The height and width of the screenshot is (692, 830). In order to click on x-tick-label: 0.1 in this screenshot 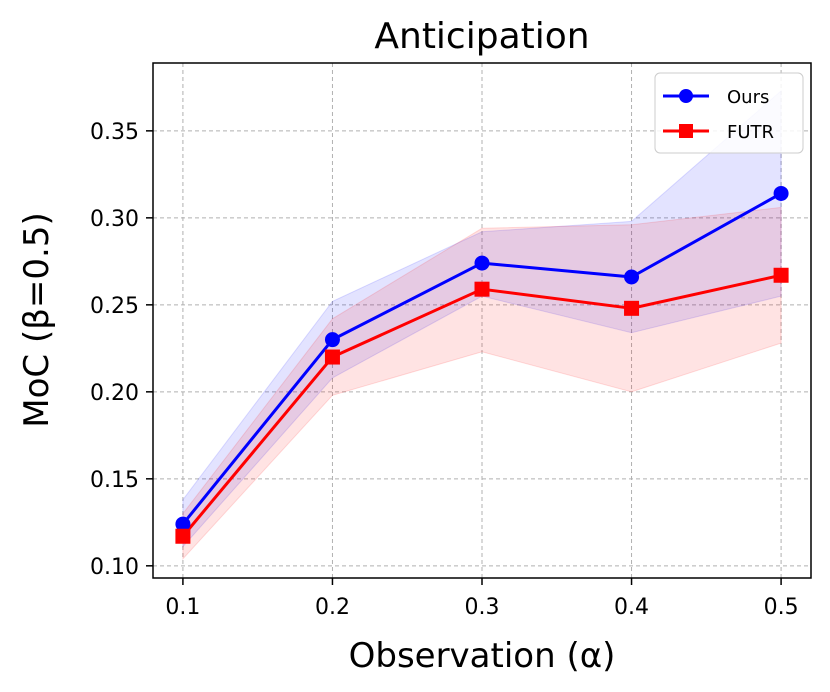, I will do `click(182, 607)`.